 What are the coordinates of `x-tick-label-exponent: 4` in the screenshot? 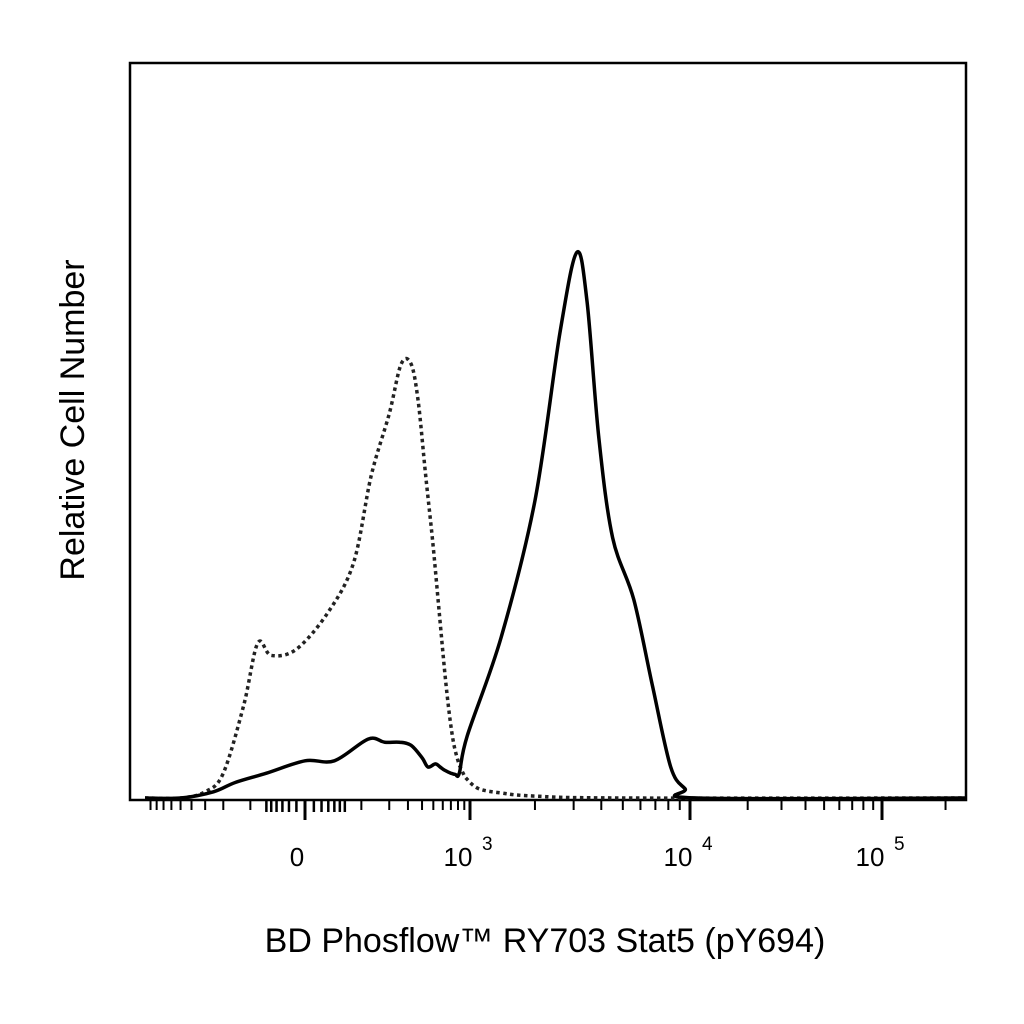 It's located at (707, 844).